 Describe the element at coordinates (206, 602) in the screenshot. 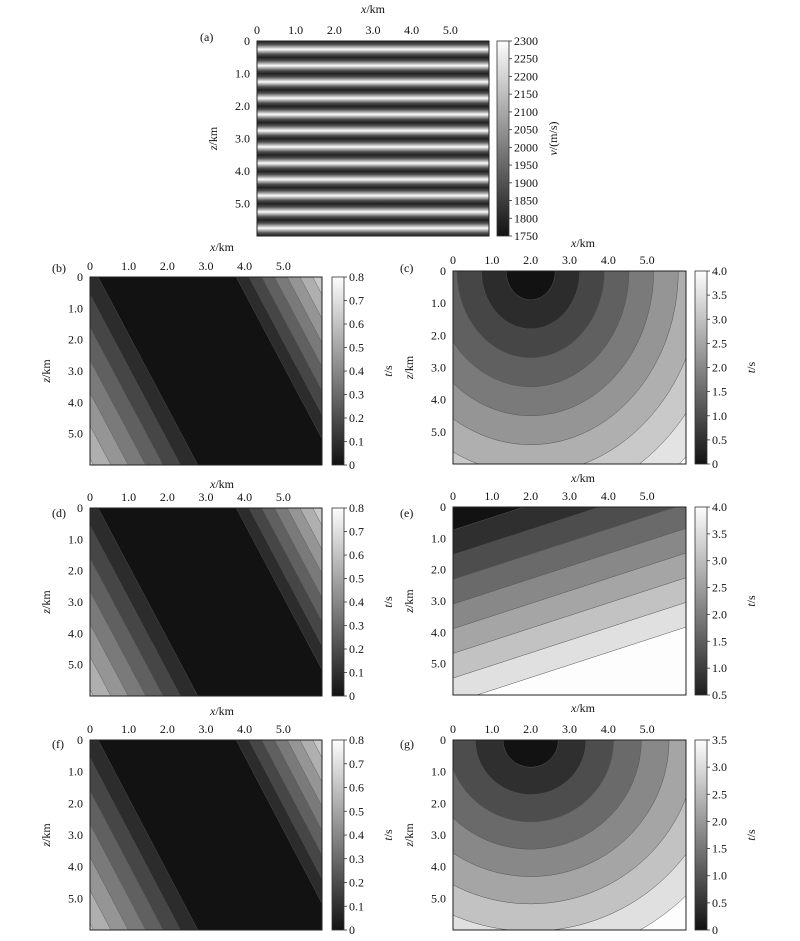

I see `plot-area-d` at that location.